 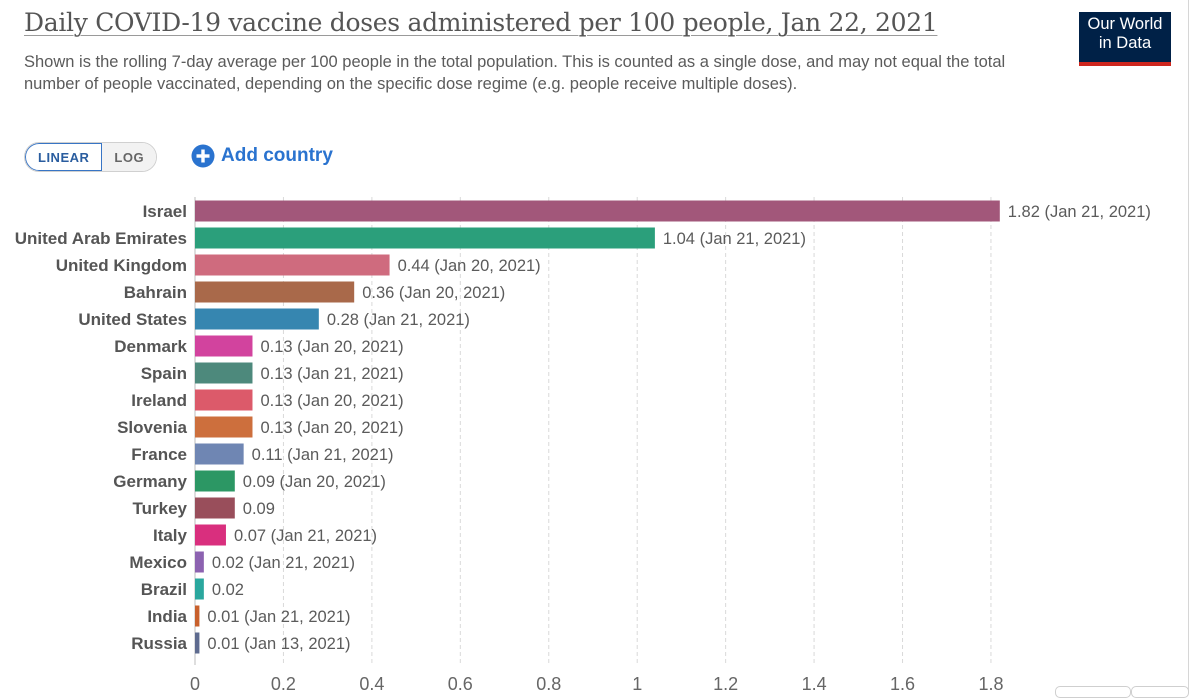 I want to click on value-label-germany: 0.09 (Jan 20, 2021), so click(x=314, y=482).